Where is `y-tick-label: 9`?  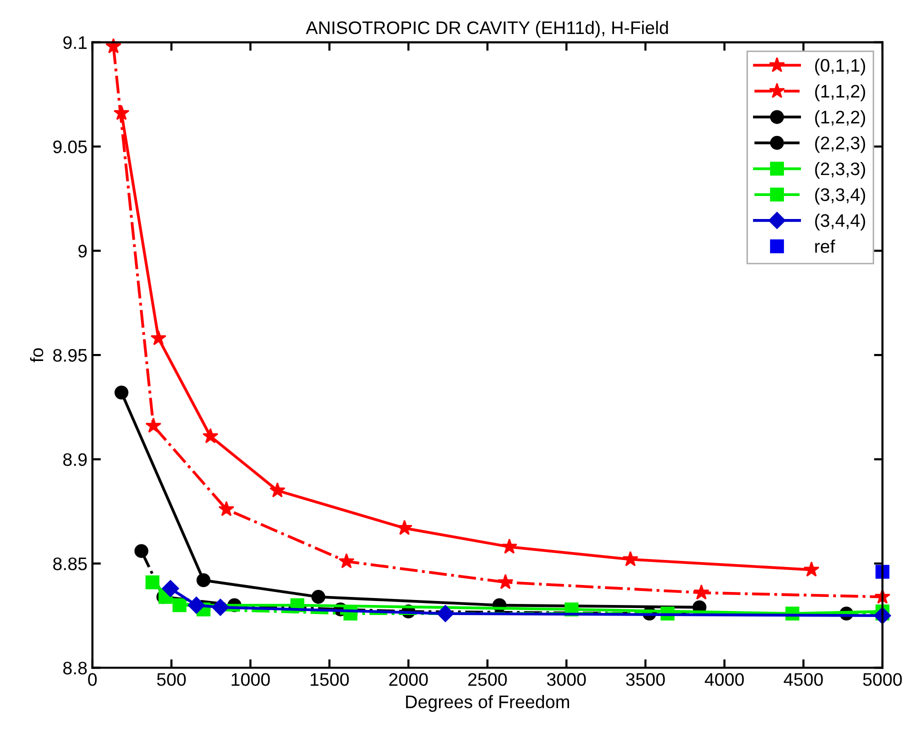
y-tick-label: 9 is located at coordinates (82, 251).